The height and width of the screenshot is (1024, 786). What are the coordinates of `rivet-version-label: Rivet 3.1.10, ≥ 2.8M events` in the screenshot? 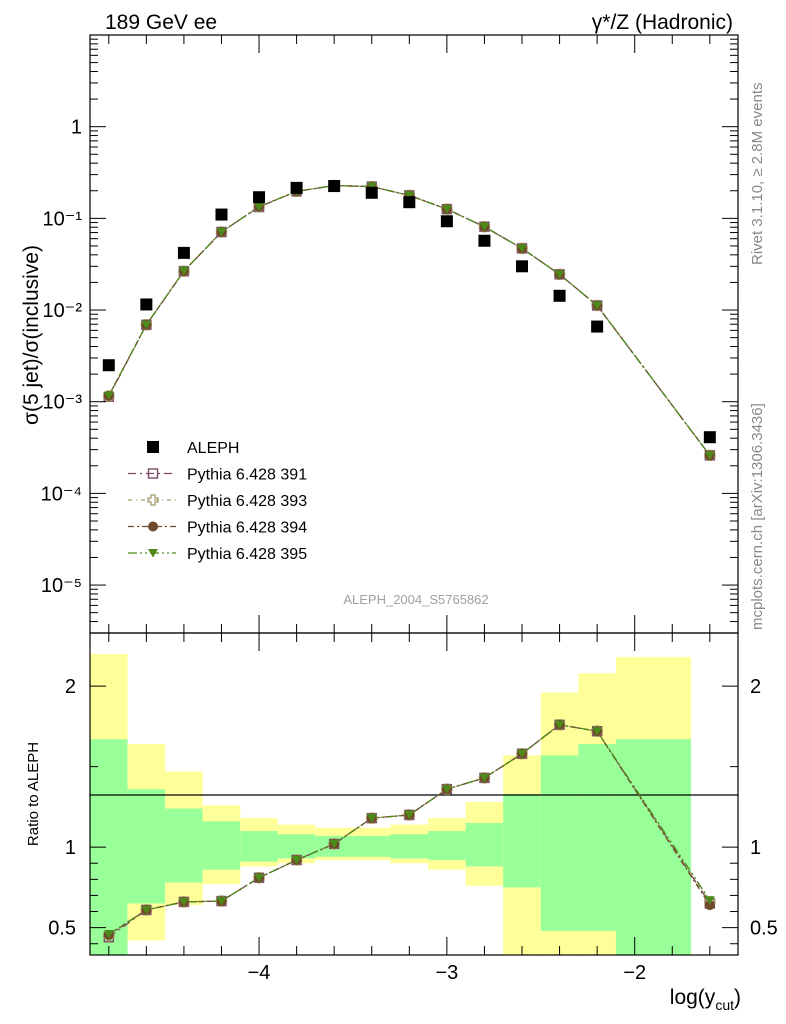 It's located at (757, 174).